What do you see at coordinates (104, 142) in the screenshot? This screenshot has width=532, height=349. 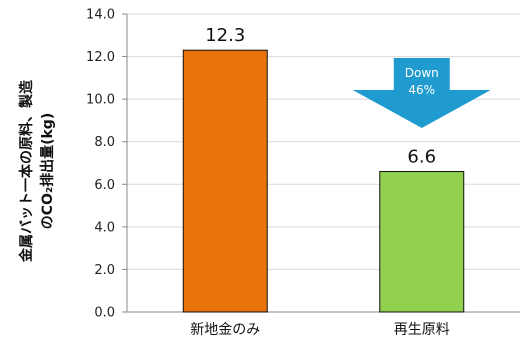 I see `y-tick-label: 8.0` at bounding box center [104, 142].